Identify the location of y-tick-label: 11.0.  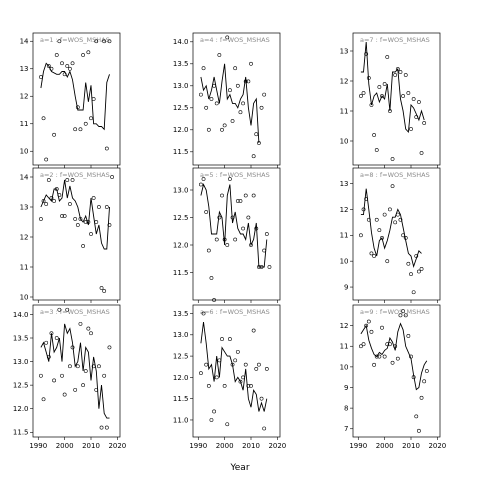
(181, 420).